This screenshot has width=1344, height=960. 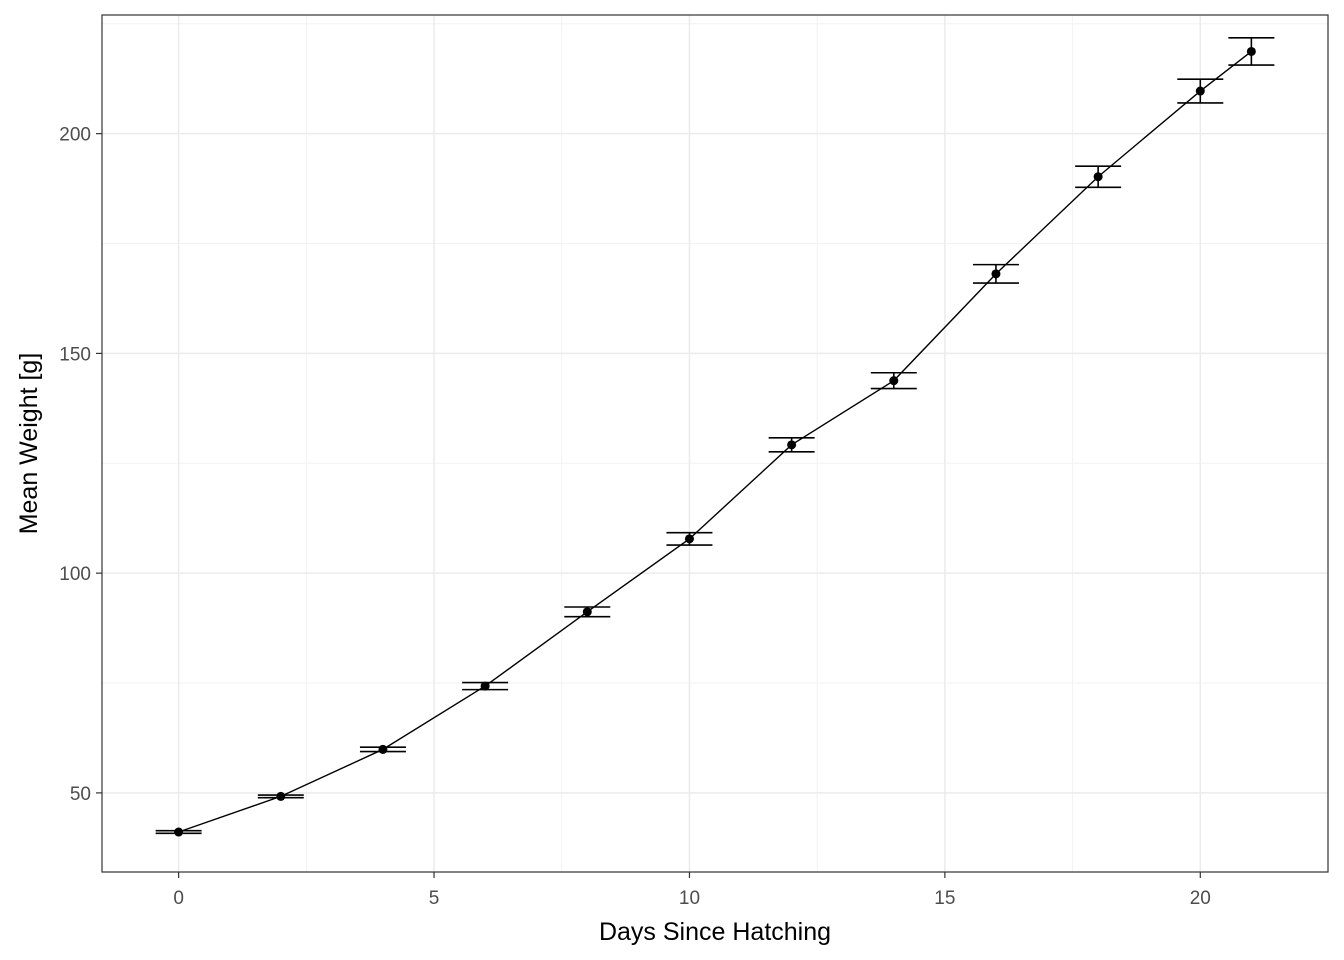 I want to click on x-axis-title: Days Since Hatching, so click(x=715, y=932).